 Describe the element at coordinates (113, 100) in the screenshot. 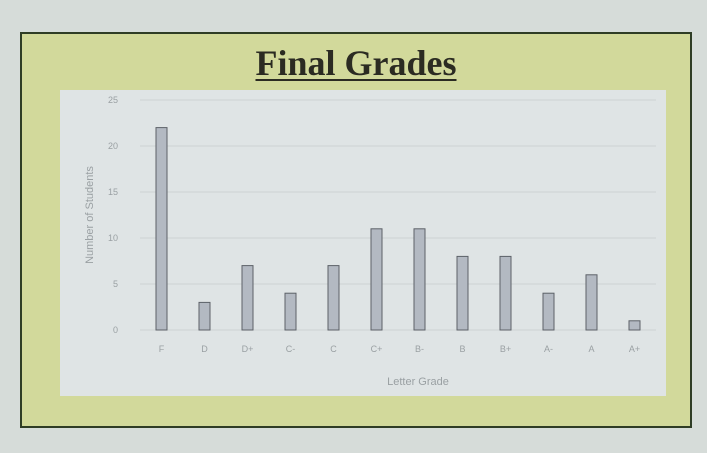

I see `y-tick-label: 25` at that location.